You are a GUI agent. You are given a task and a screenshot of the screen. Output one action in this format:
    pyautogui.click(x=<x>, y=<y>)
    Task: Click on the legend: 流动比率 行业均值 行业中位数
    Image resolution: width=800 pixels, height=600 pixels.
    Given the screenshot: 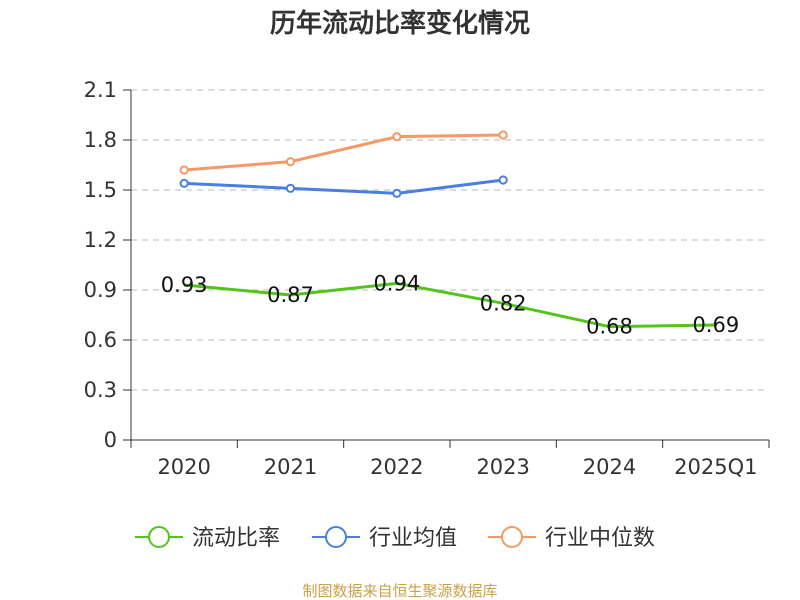 What is the action you would take?
    pyautogui.click(x=395, y=538)
    